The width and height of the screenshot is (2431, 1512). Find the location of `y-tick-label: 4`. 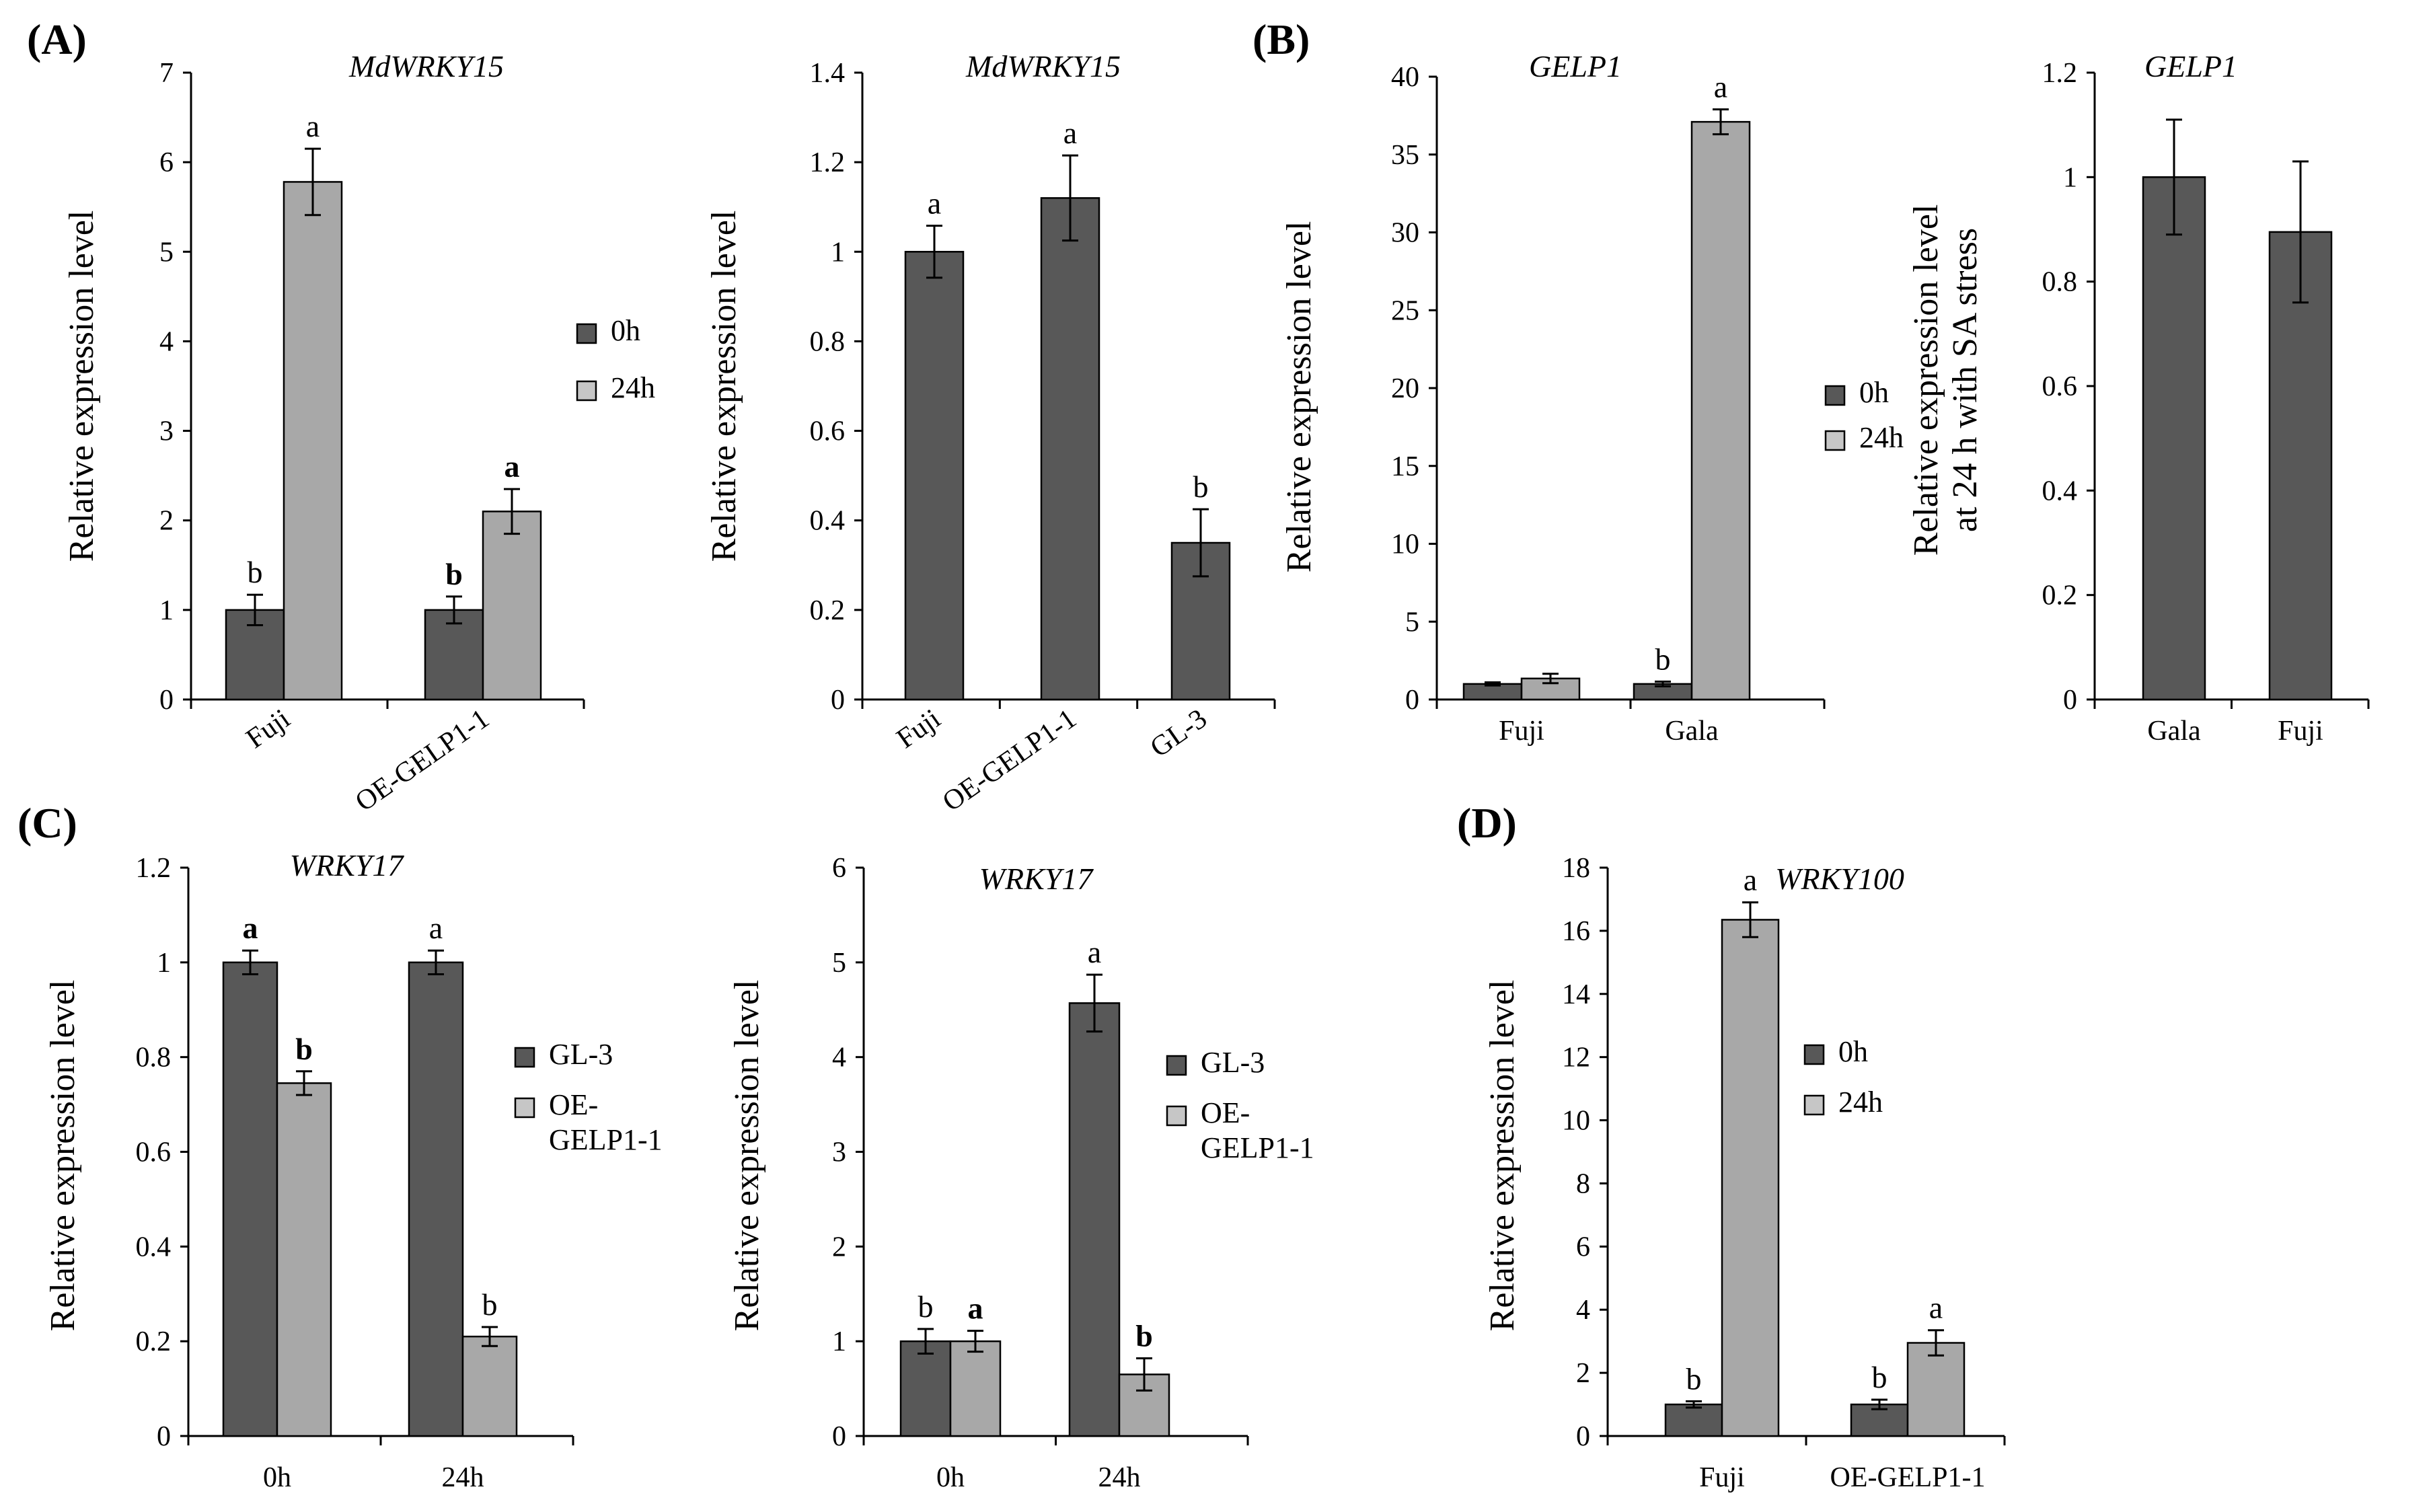

y-tick-label: 4 is located at coordinates (839, 1058).